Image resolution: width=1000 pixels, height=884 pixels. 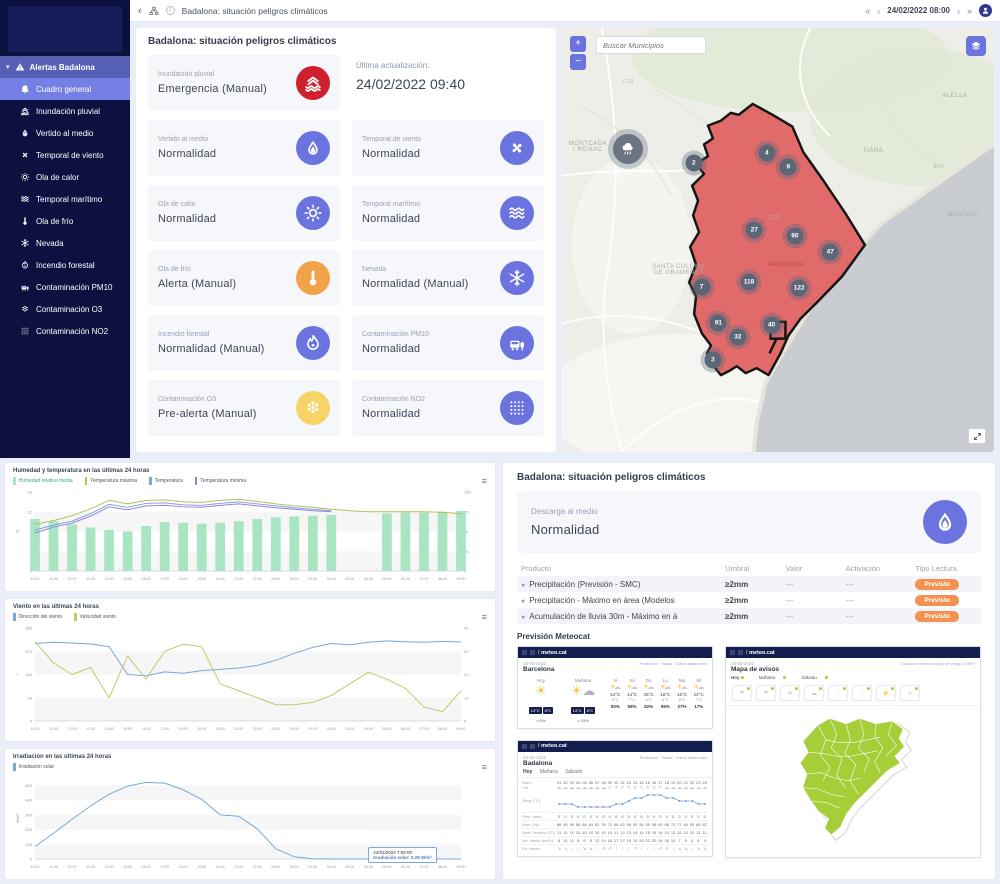 What do you see at coordinates (244, 408) in the screenshot?
I see `status-card-contaminacion-o3: Contaminación O3 Pre-alerta (Manual)` at bounding box center [244, 408].